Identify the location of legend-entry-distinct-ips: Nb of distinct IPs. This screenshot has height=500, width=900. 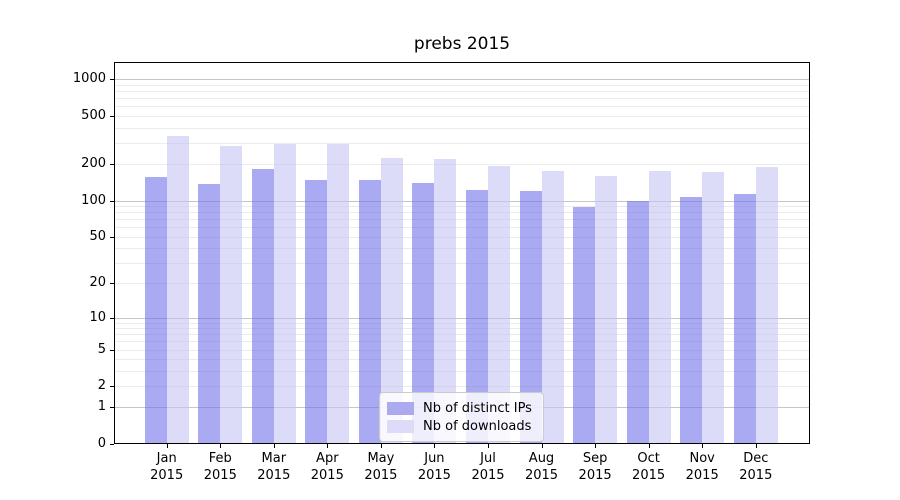
(461, 408).